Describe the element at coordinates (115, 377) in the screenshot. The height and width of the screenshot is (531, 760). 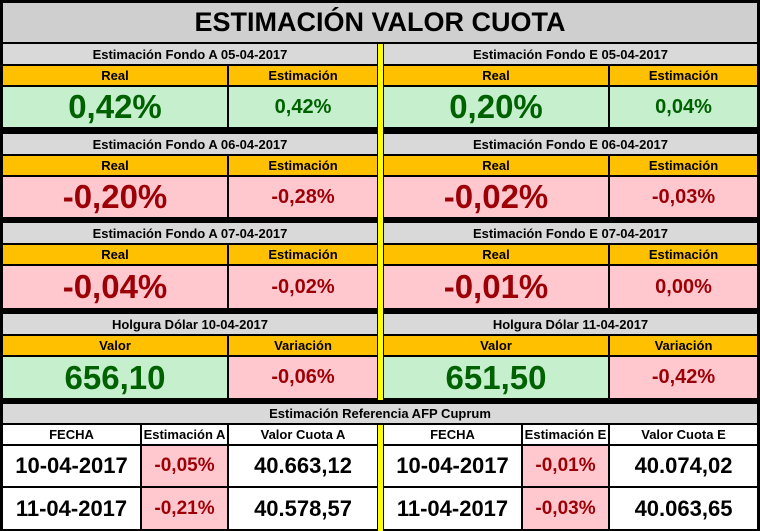
I see `holgura-valor-left: 656,10` at that location.